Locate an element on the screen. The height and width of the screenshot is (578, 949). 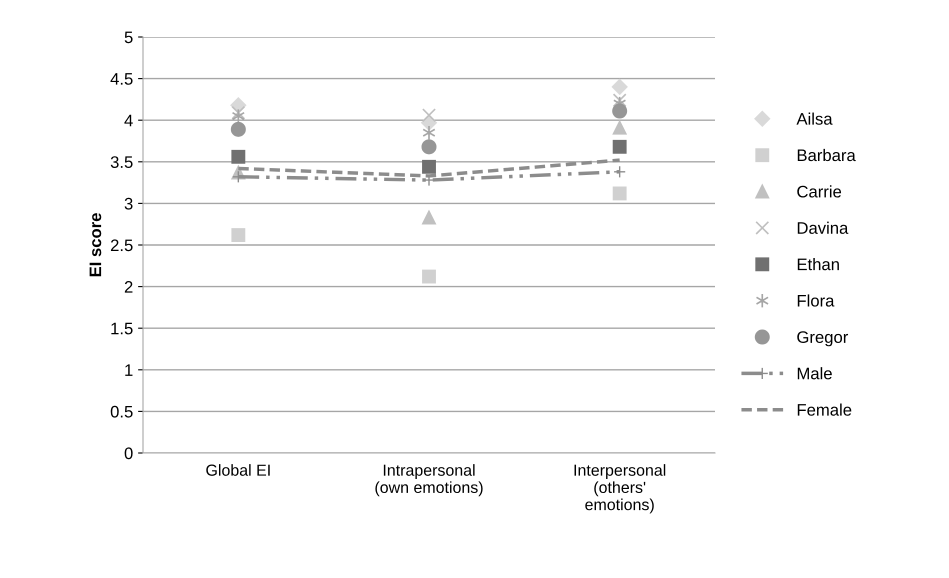
legend-label: Gregor is located at coordinates (822, 338).